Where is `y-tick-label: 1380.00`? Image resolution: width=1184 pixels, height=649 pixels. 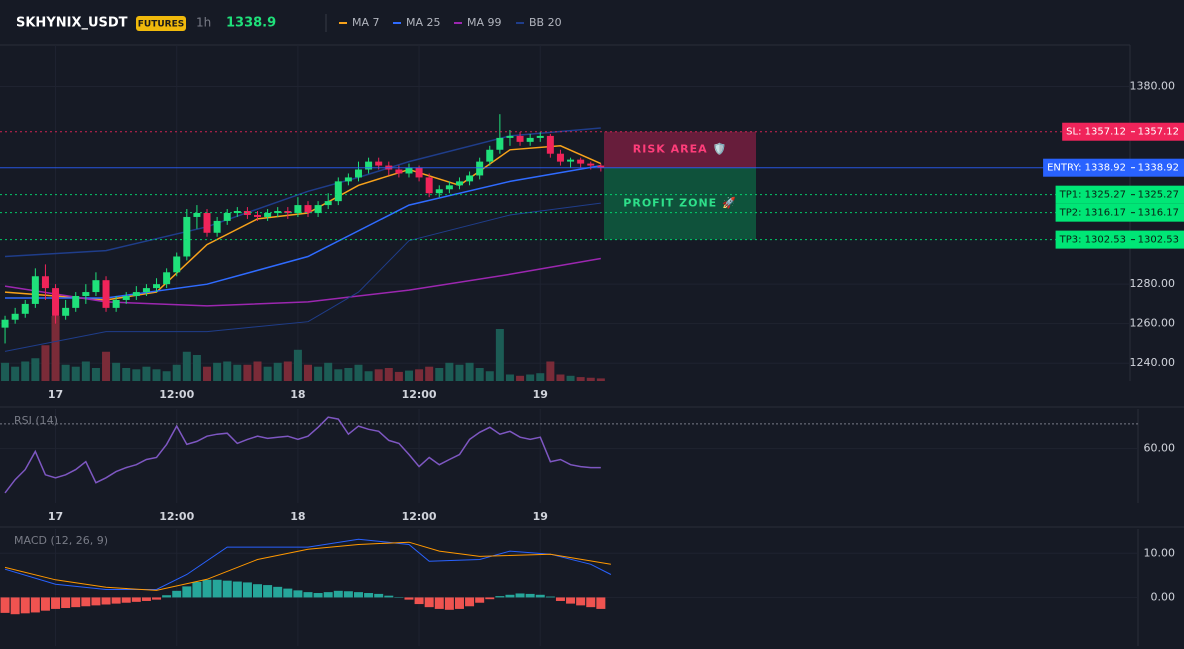
y-tick-label: 1380.00 is located at coordinates (1153, 86).